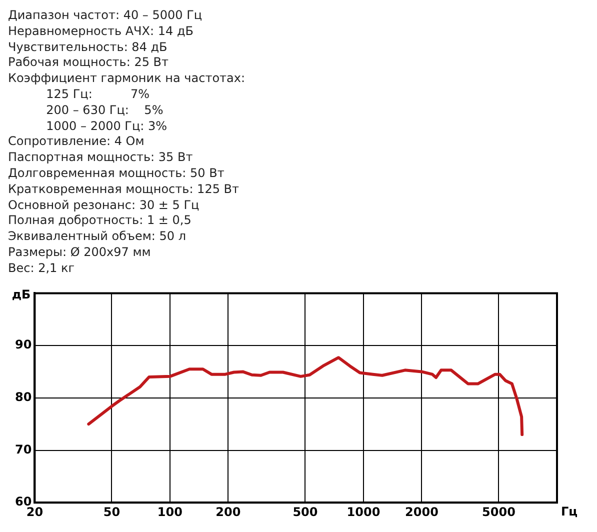 The height and width of the screenshot is (532, 597). What do you see at coordinates (421, 511) in the screenshot?
I see `x-tick-label: 2000` at bounding box center [421, 511].